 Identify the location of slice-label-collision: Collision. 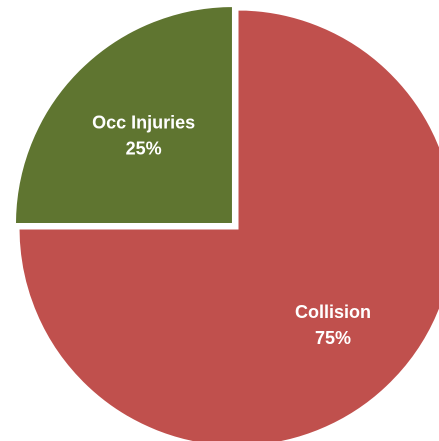
(333, 312).